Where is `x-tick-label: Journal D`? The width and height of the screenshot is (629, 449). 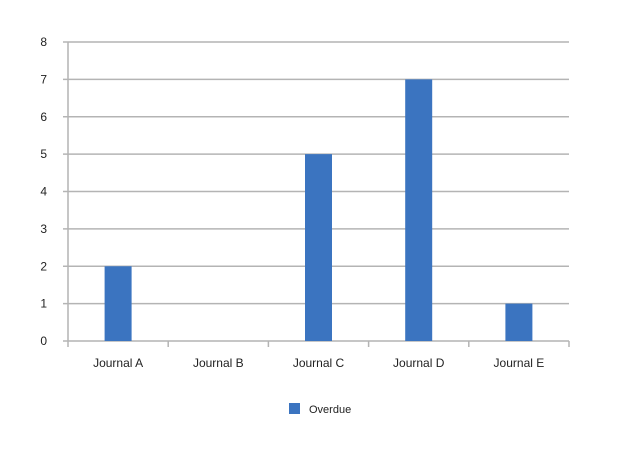 x-tick-label: Journal D is located at coordinates (419, 363).